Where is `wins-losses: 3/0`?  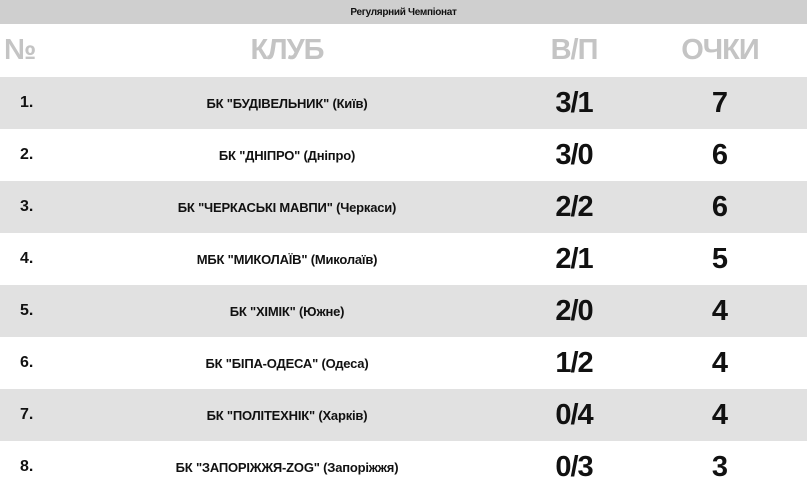 wins-losses: 3/0 is located at coordinates (574, 154).